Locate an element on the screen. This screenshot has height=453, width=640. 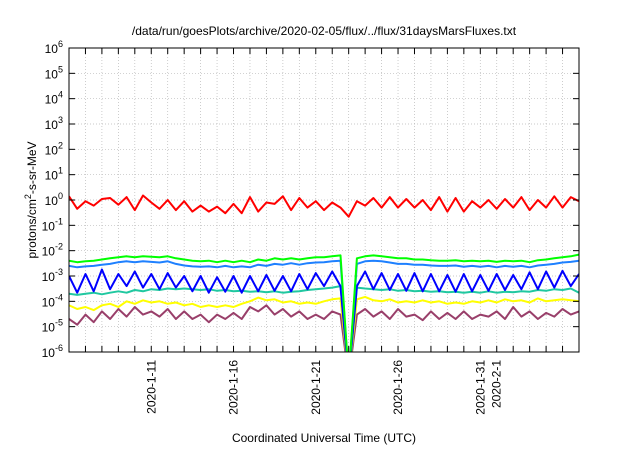
series-line-blue is located at coordinates (324, 310).